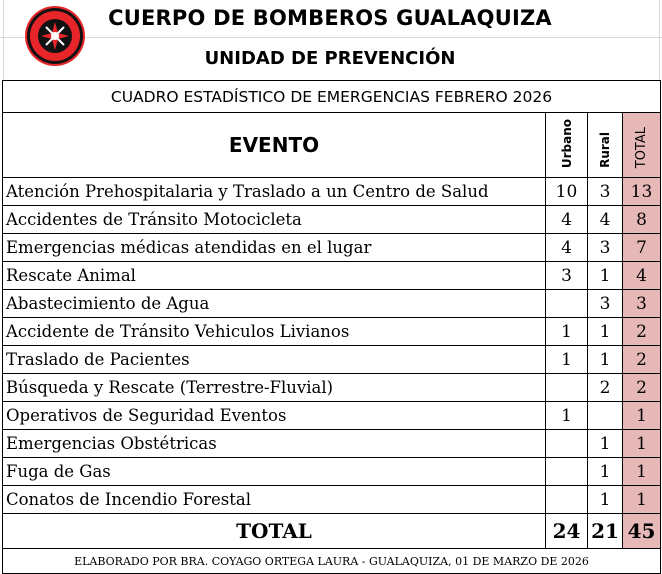 This screenshot has width=662, height=574. I want to click on event-cell: Búsqueda y Rescate (Terrestre-Fluvial), so click(274, 387).